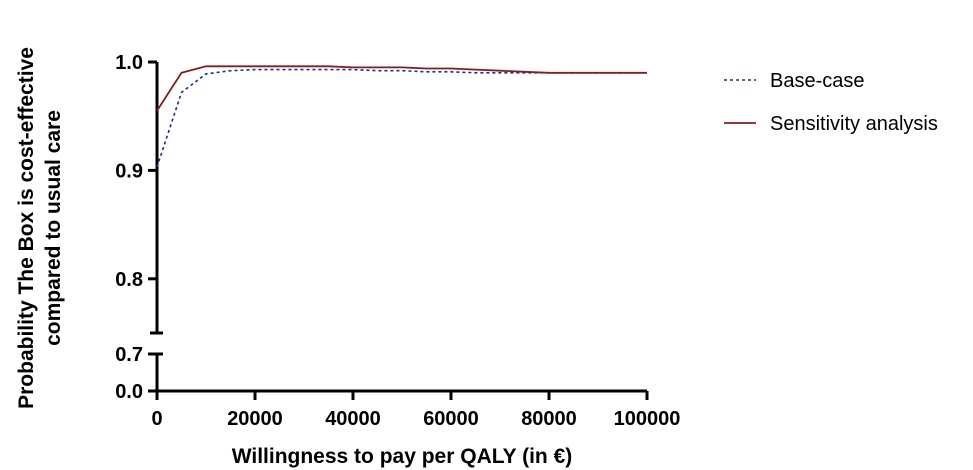 This screenshot has width=973, height=470. I want to click on x-tick-label: 100000, so click(647, 419).